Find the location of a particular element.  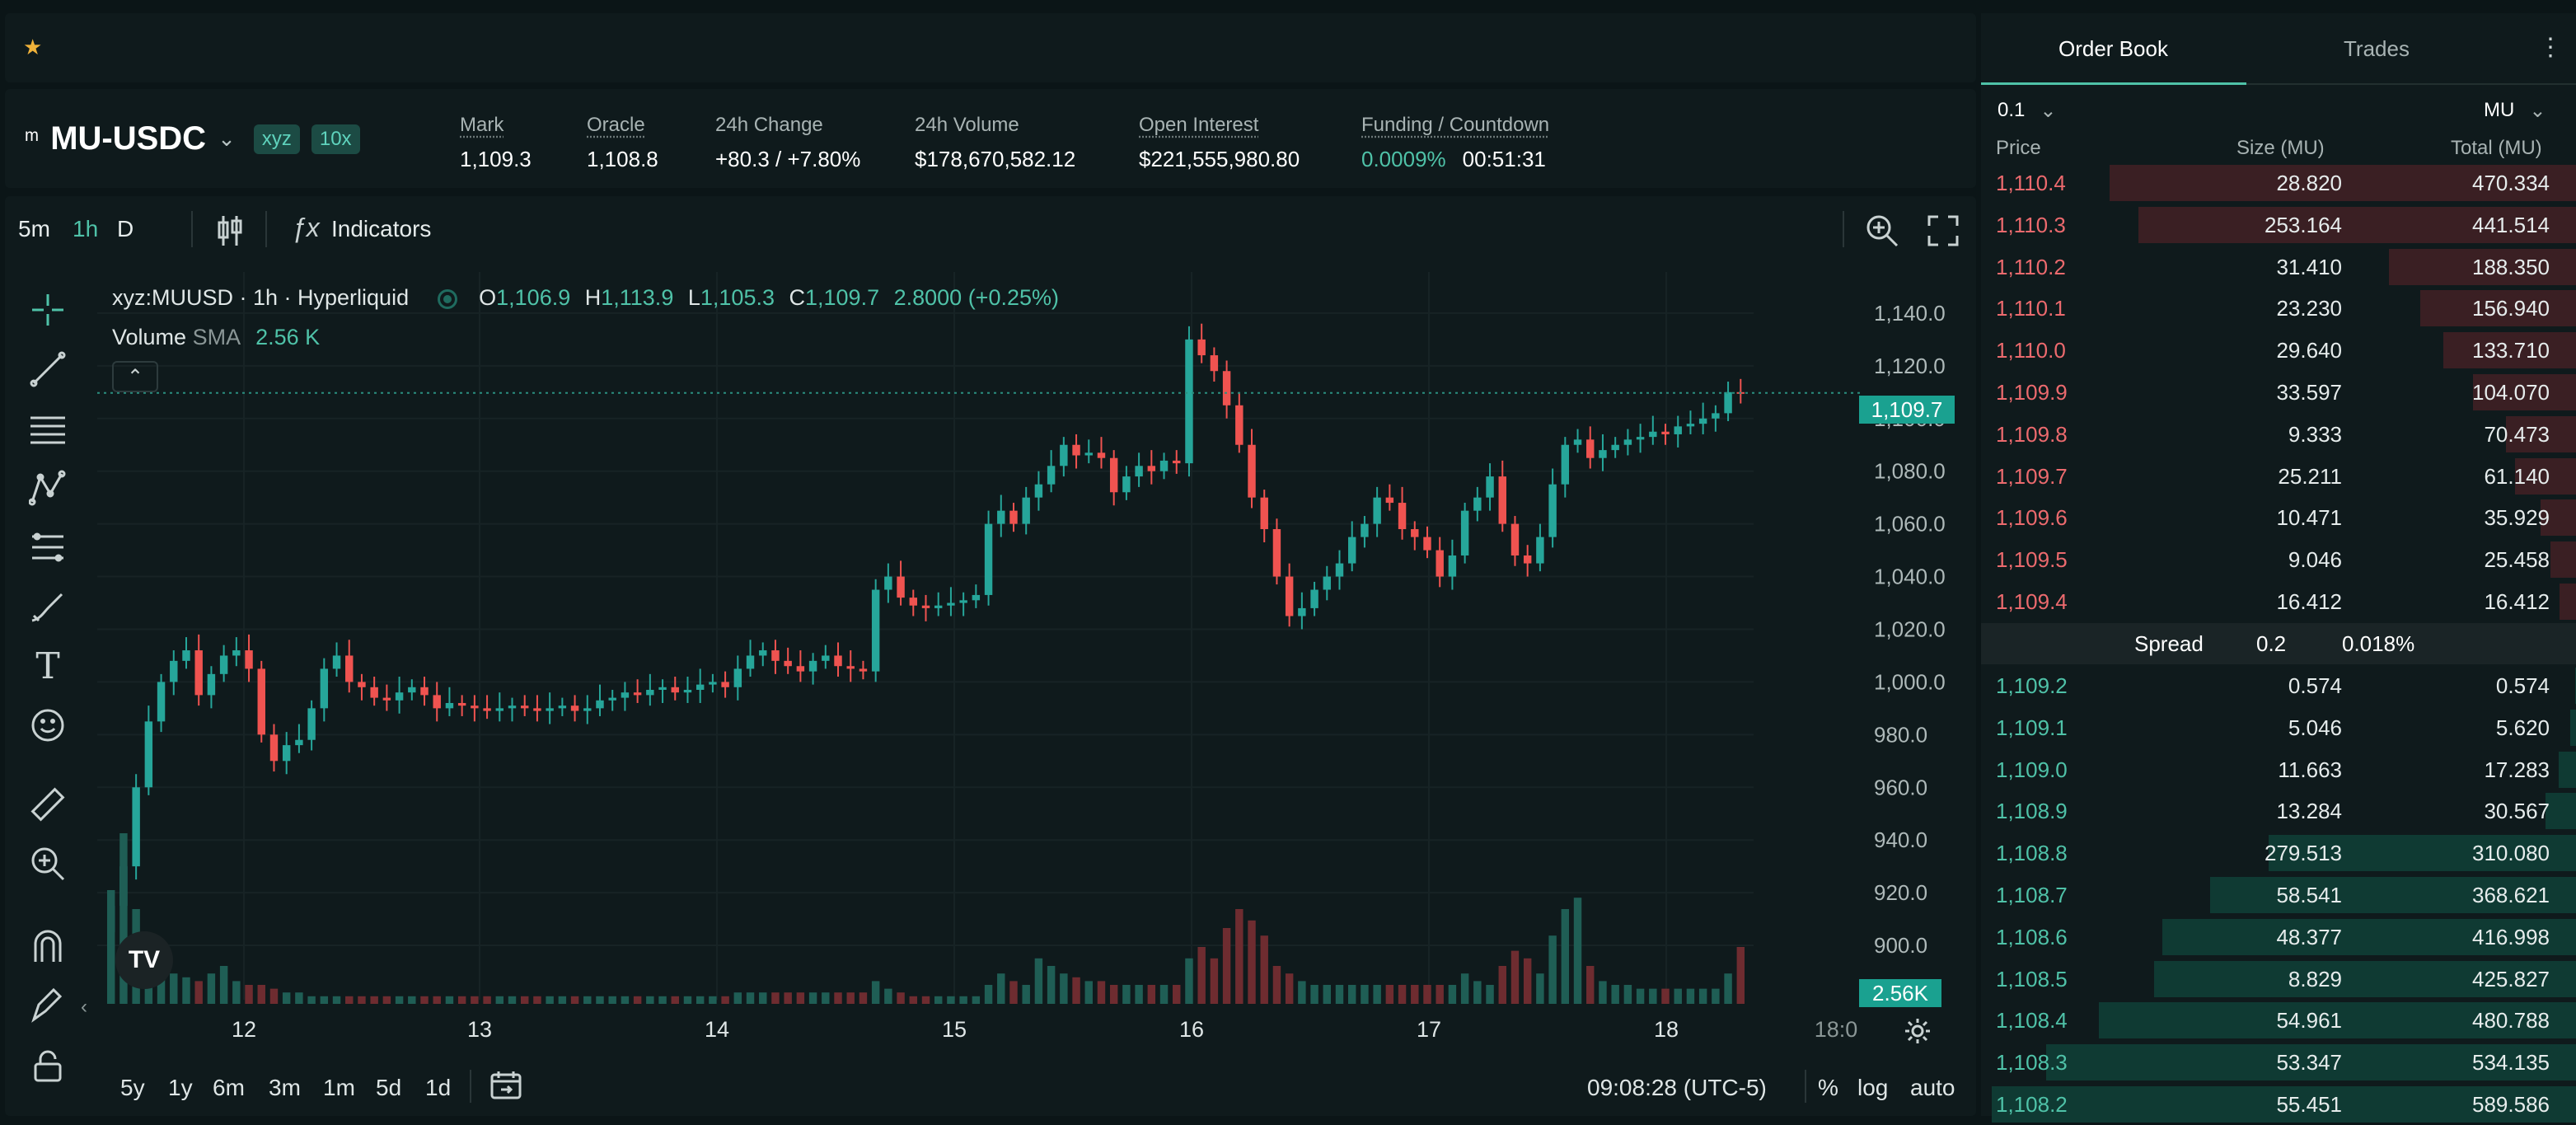

brush-icon is located at coordinates (47, 606).